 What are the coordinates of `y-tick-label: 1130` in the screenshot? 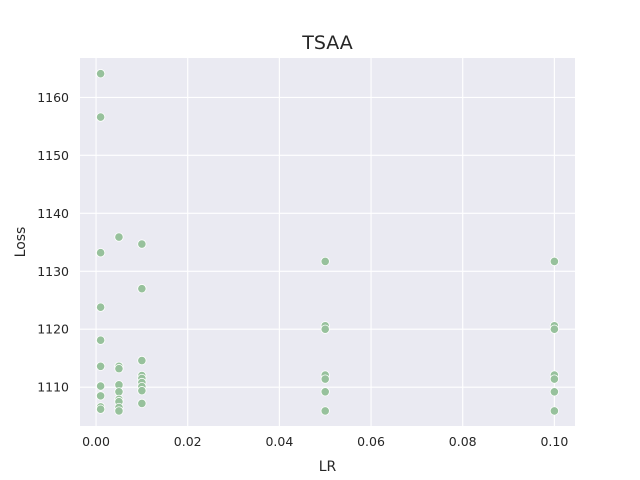 It's located at (53, 271).